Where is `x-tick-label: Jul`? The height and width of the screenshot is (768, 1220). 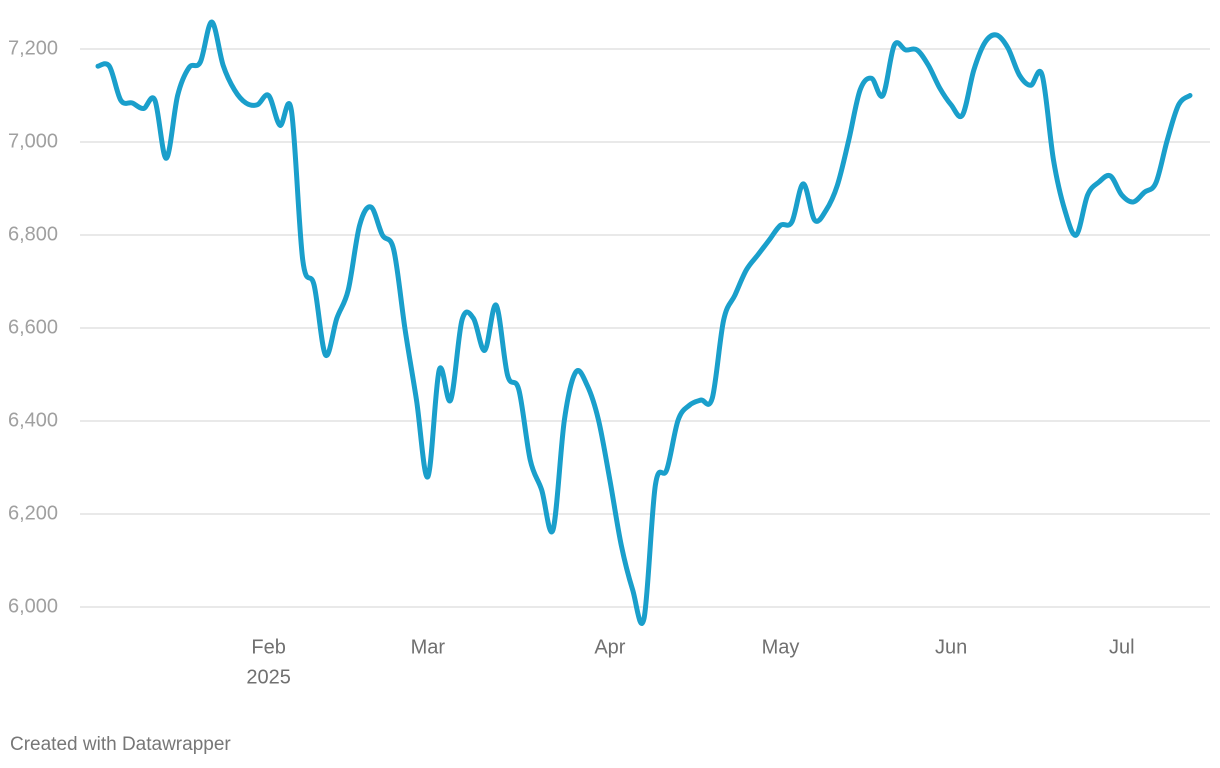 x-tick-label: Jul is located at coordinates (1122, 647).